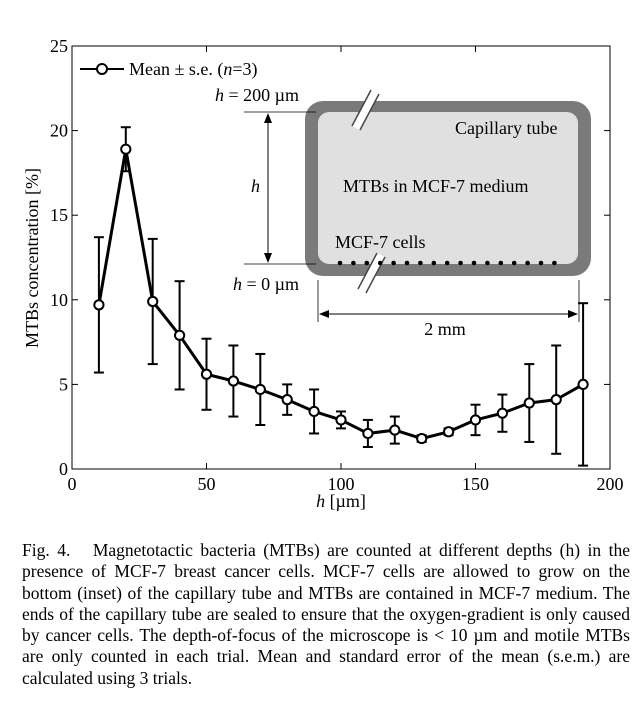 This screenshot has height=707, width=640. Describe the element at coordinates (341, 501) in the screenshot. I see `x-axis-label: h [µm]` at that location.